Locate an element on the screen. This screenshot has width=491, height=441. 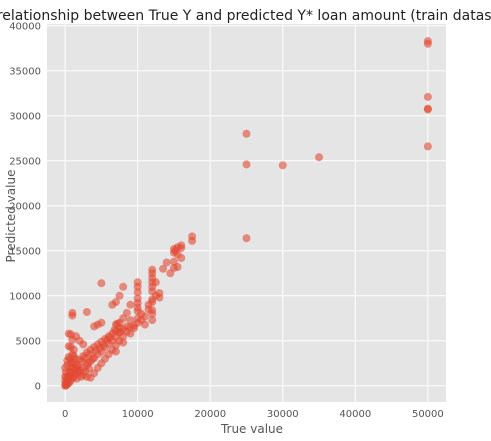
y-tick-labels: 0 5000 10000 15000 20000 25000 30000 35000 40000 is located at coordinates (25, 206).